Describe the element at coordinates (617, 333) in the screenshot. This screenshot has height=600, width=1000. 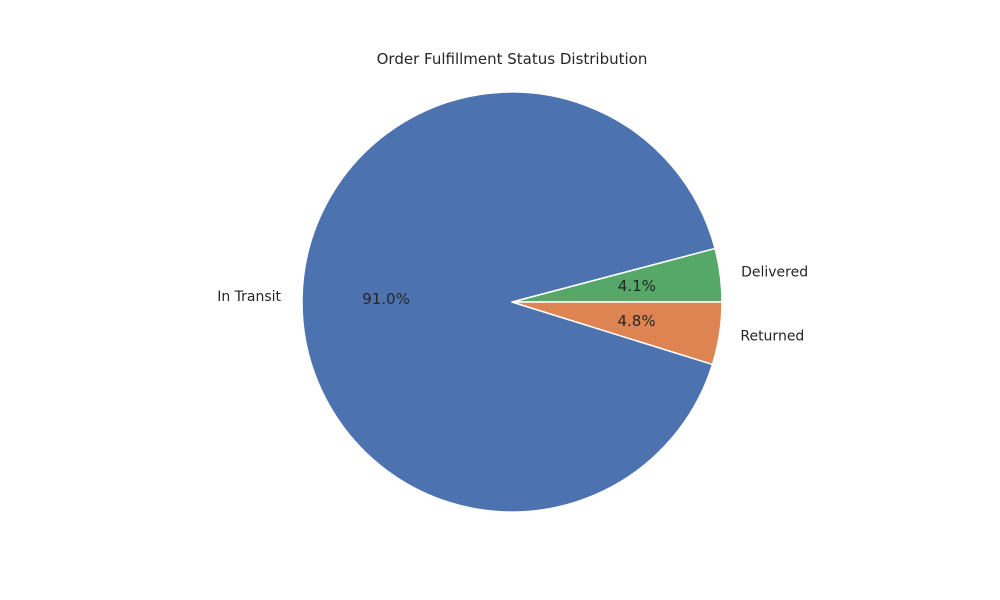
I see `pie-slice-returned` at that location.